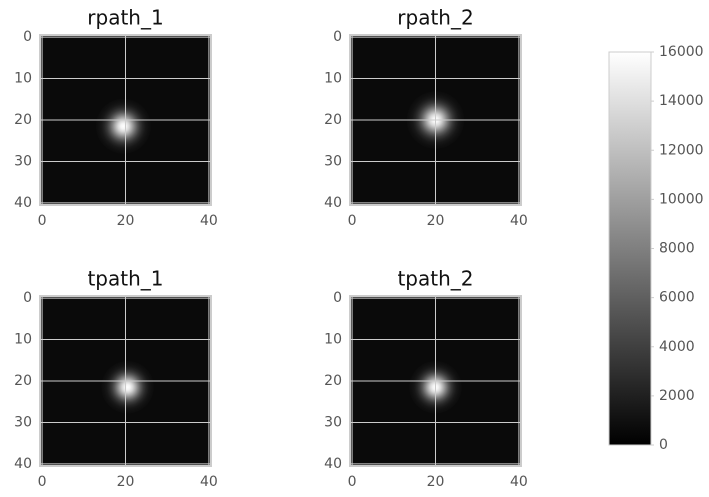  I want to click on panel-title: tpath_2, so click(435, 279).